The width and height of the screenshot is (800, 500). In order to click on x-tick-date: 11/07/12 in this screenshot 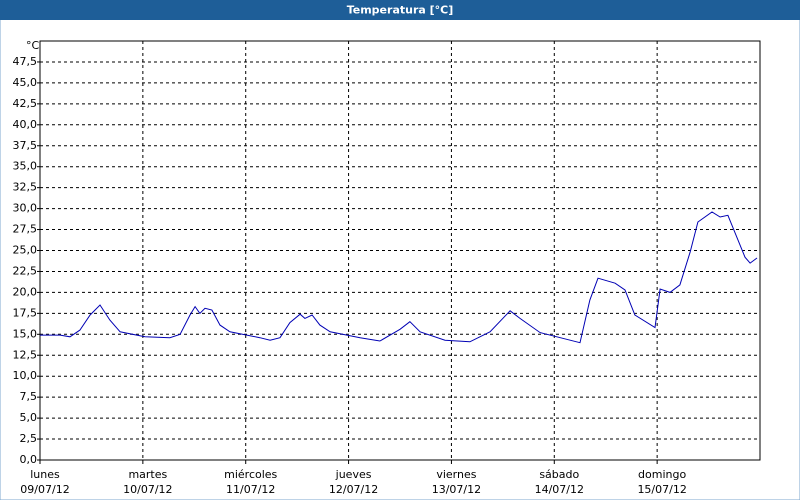, I will do `click(250, 489)`.